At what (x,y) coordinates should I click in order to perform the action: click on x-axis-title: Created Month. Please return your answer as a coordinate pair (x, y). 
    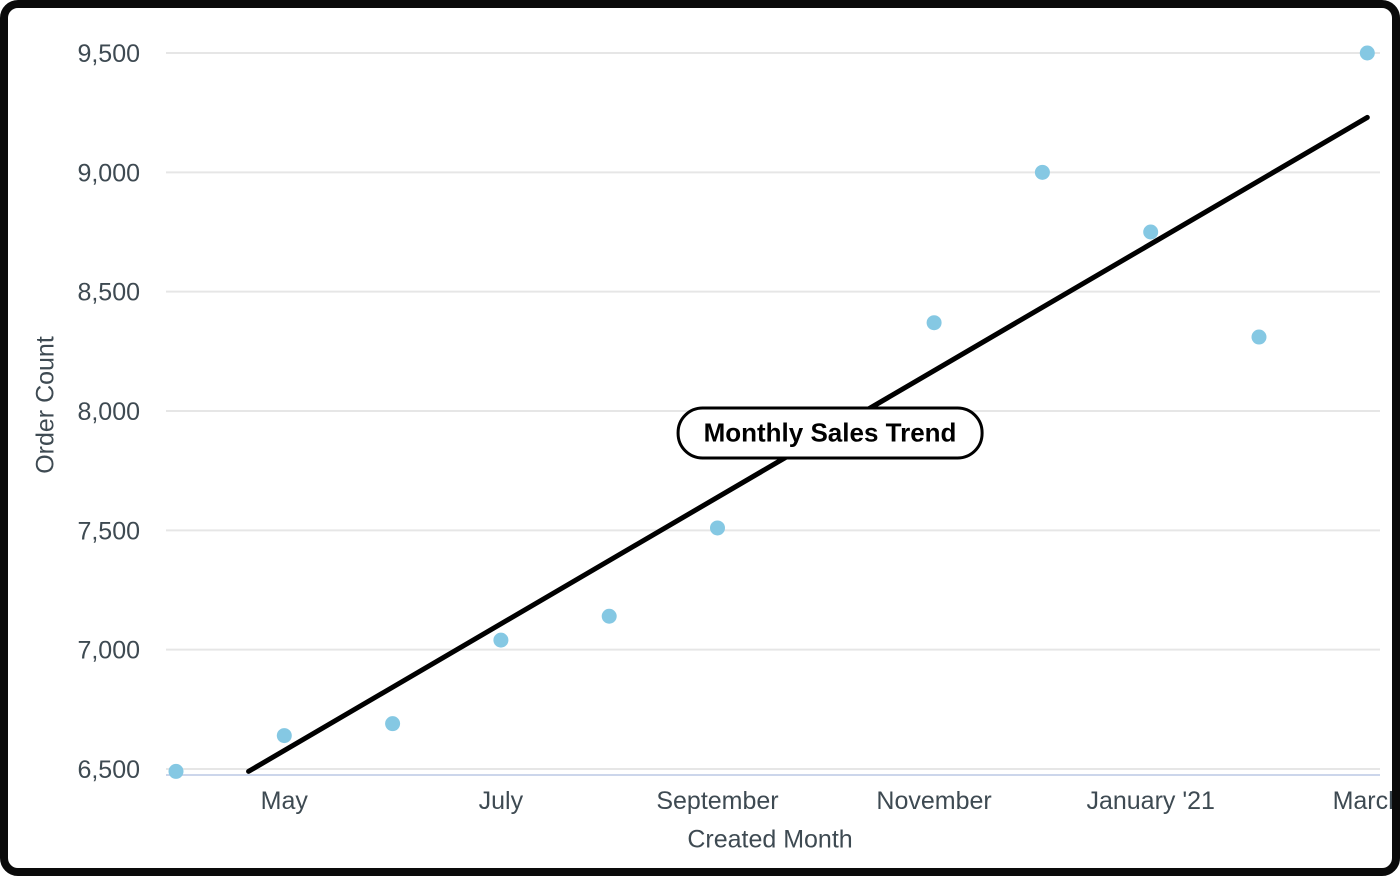
    Looking at the image, I should click on (770, 839).